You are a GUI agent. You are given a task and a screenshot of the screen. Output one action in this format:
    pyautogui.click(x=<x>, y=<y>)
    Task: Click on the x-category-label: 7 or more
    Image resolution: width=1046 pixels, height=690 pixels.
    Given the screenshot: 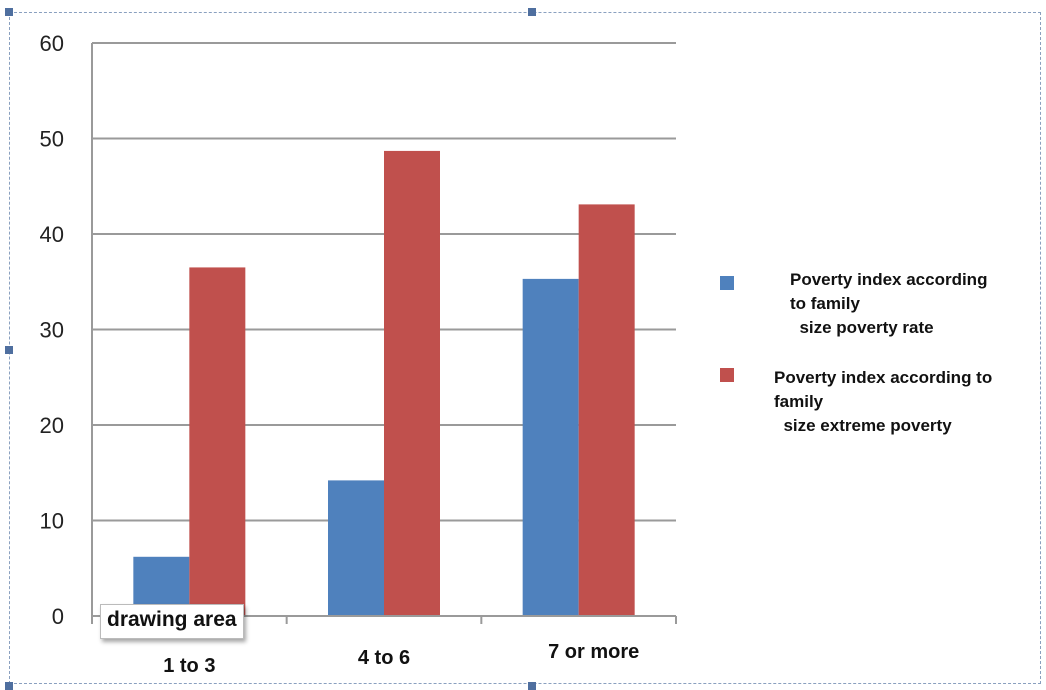 What is the action you would take?
    pyautogui.click(x=593, y=652)
    